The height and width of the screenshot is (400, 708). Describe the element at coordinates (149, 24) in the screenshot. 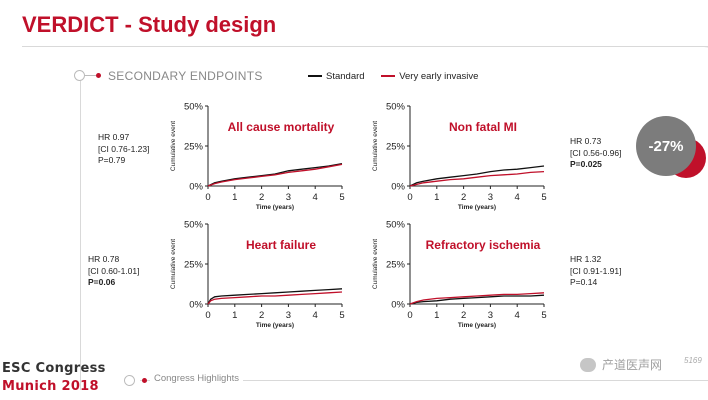

I see `page-title: VERDICT - Study design` at that location.